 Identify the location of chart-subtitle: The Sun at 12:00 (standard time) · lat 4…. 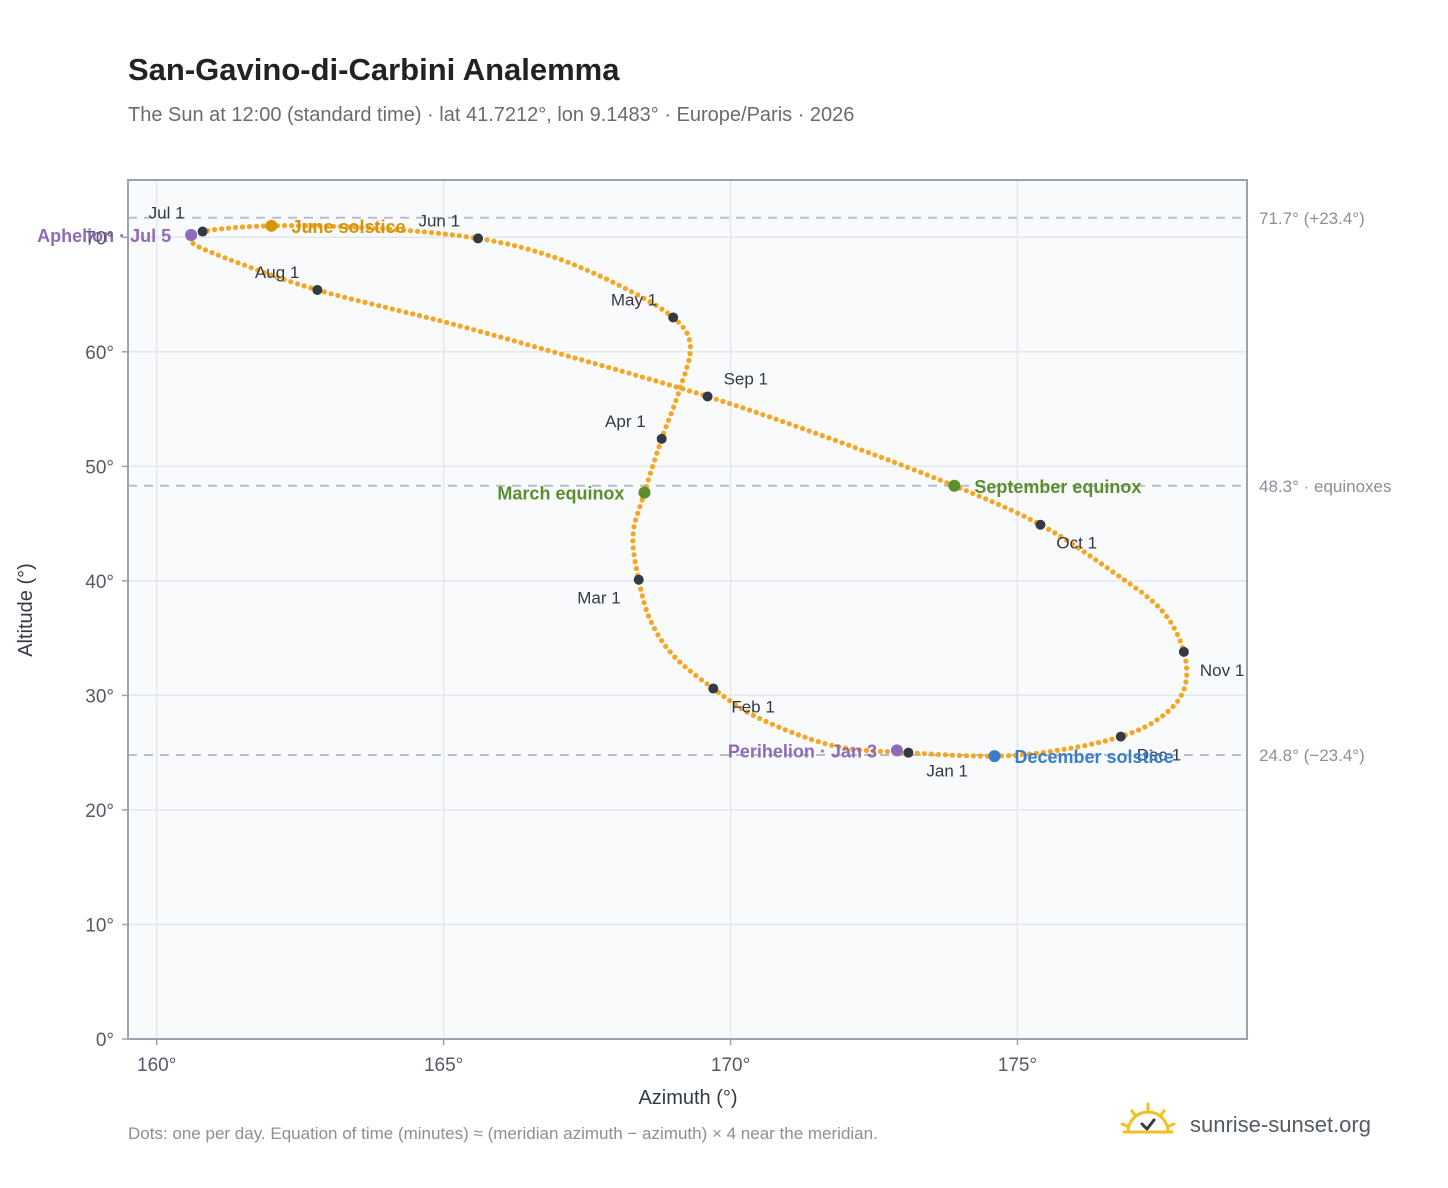
(491, 115).